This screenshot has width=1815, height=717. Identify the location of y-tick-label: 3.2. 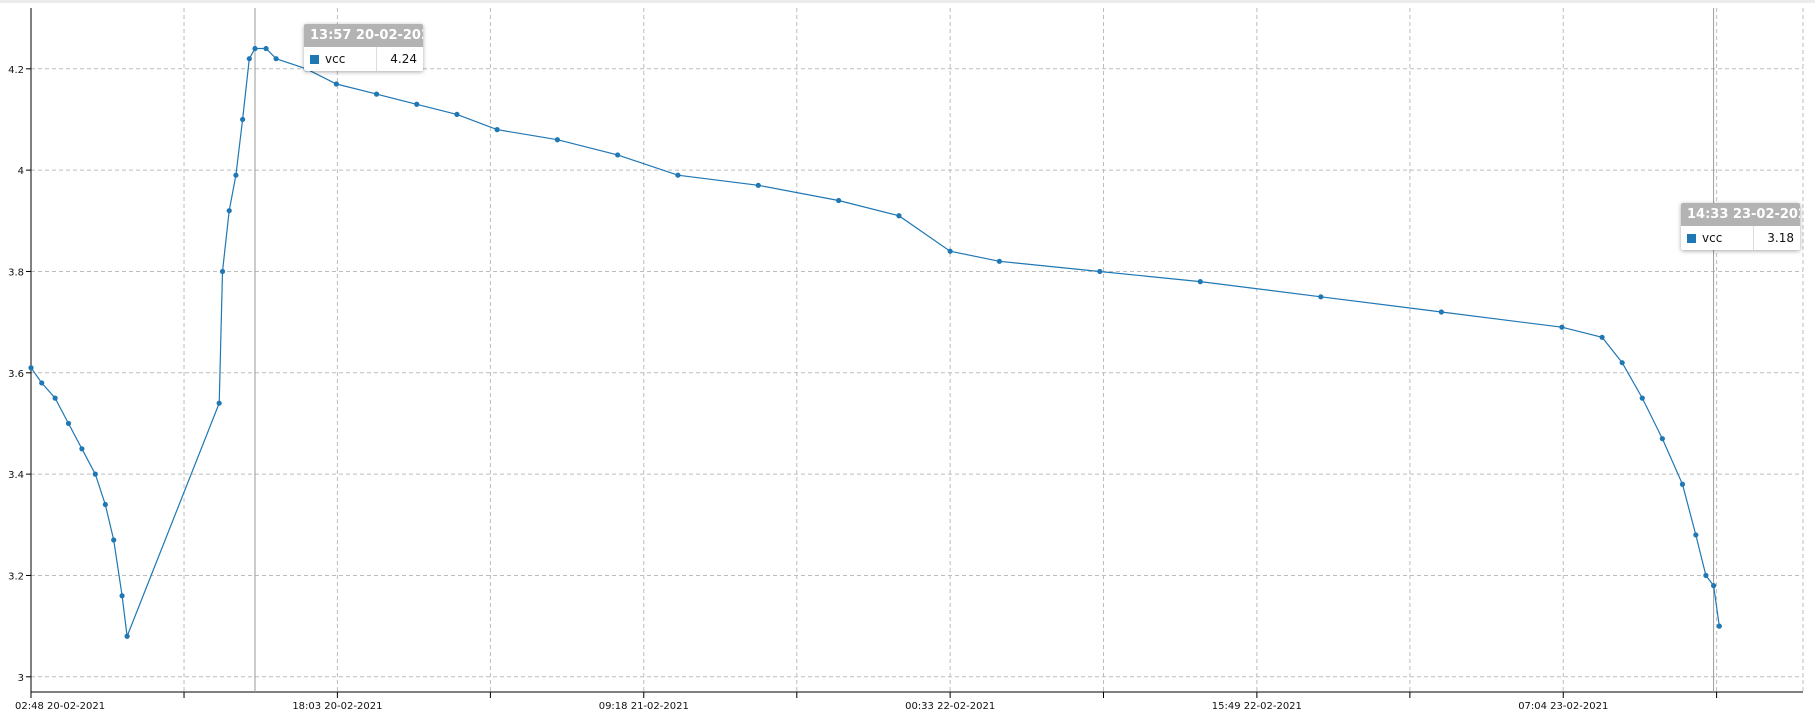
(16, 576).